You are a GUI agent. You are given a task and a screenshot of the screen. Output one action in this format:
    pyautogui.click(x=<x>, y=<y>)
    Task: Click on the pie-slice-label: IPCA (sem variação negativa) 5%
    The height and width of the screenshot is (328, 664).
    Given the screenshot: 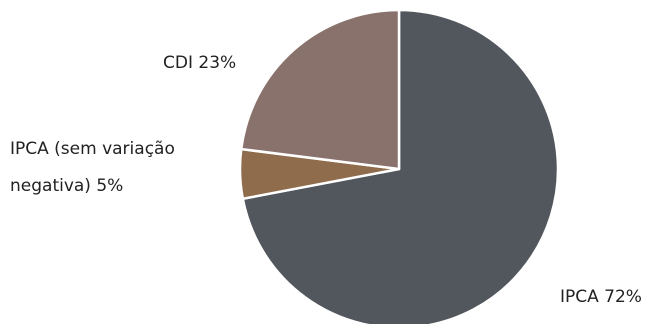 What is the action you would take?
    pyautogui.click(x=92, y=167)
    